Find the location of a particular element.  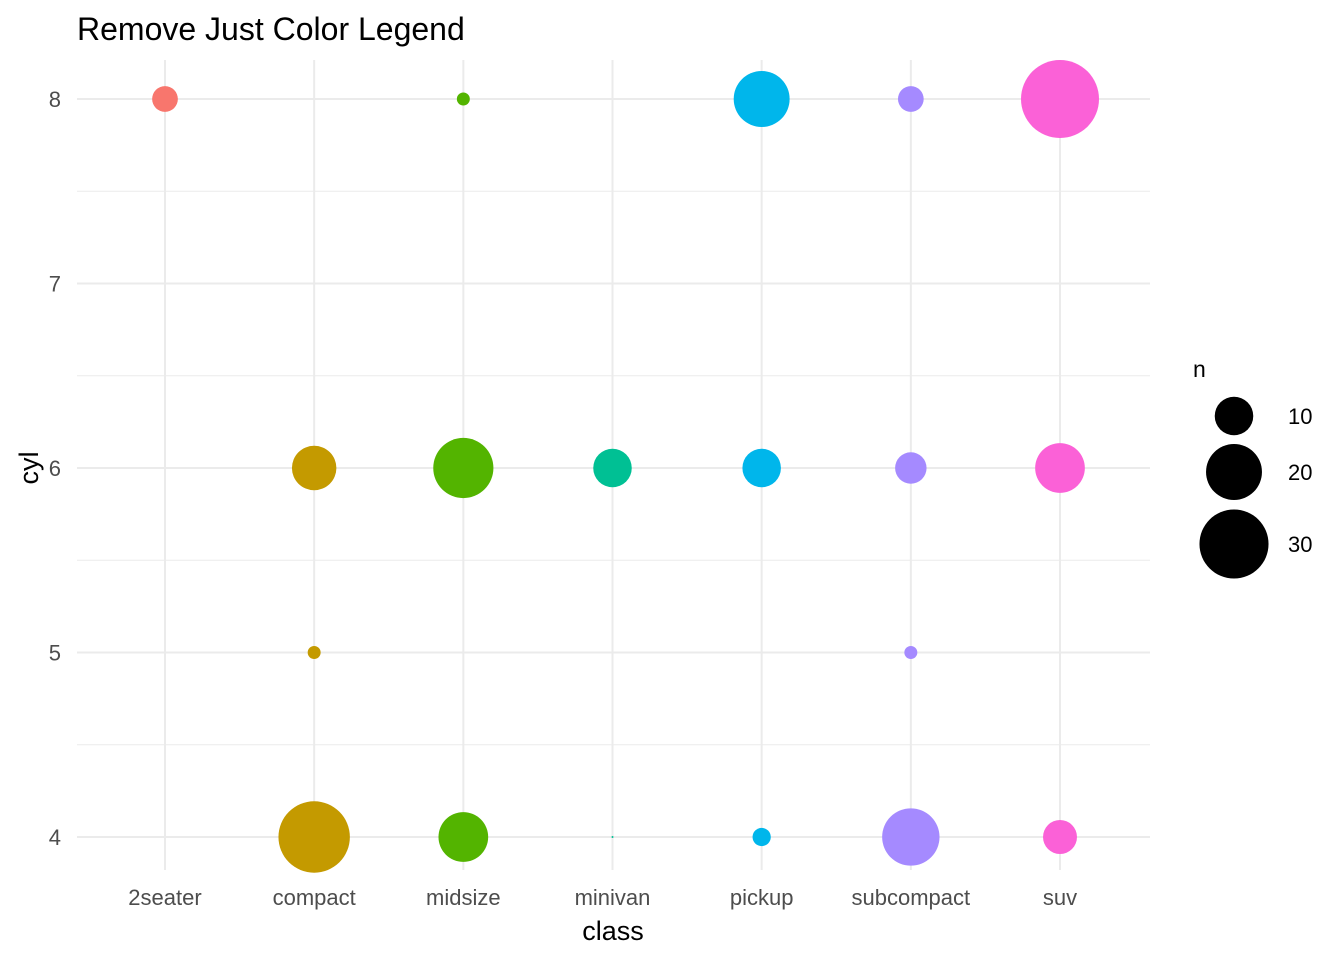

point-minivan-cyl4 is located at coordinates (612, 837).